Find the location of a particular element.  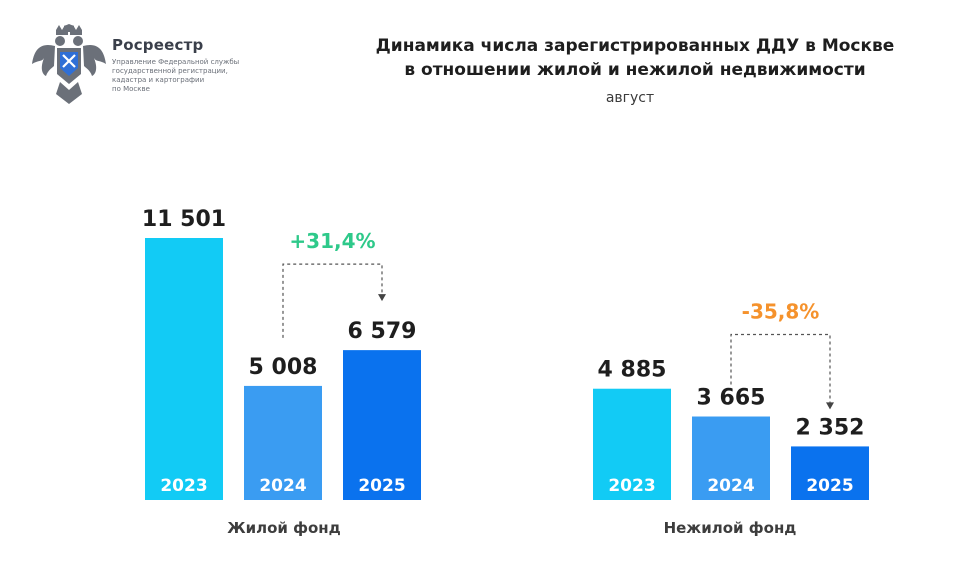

category-label: Нежилой фонд is located at coordinates (730, 528).